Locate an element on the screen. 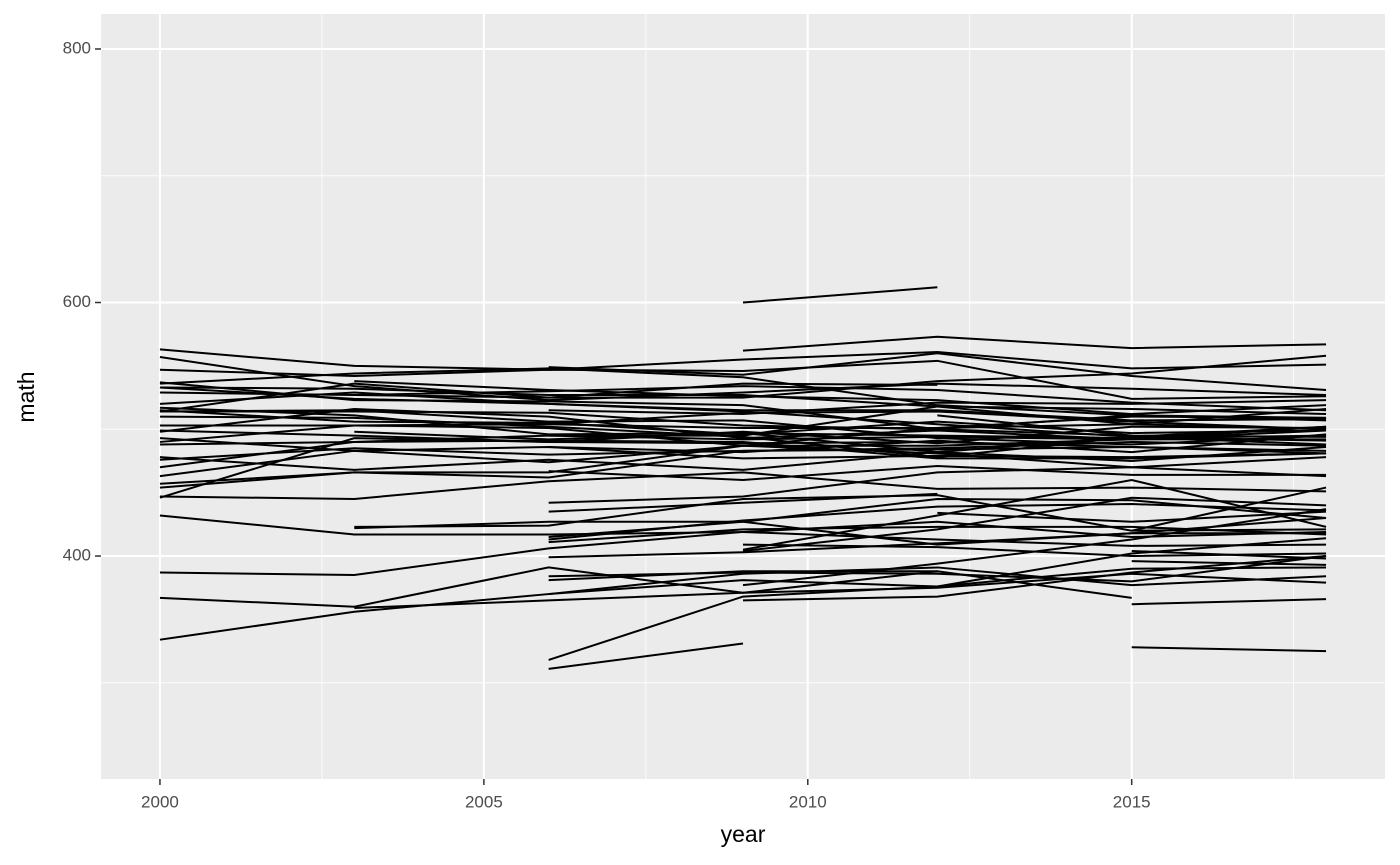 Image resolution: width=1400 pixels, height=865 pixels. y-tick-label: 400 is located at coordinates (77, 555).